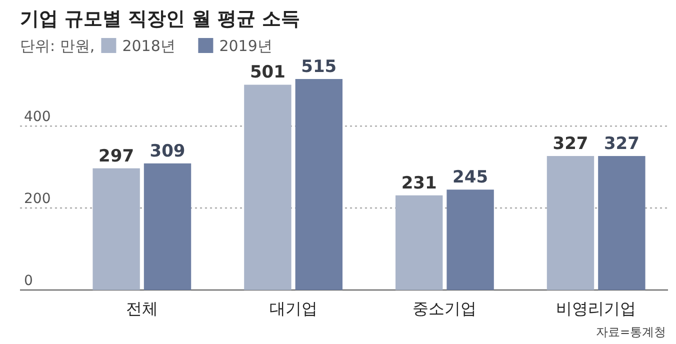  Describe the element at coordinates (470, 178) in the screenshot. I see `data-label: 245` at that location.